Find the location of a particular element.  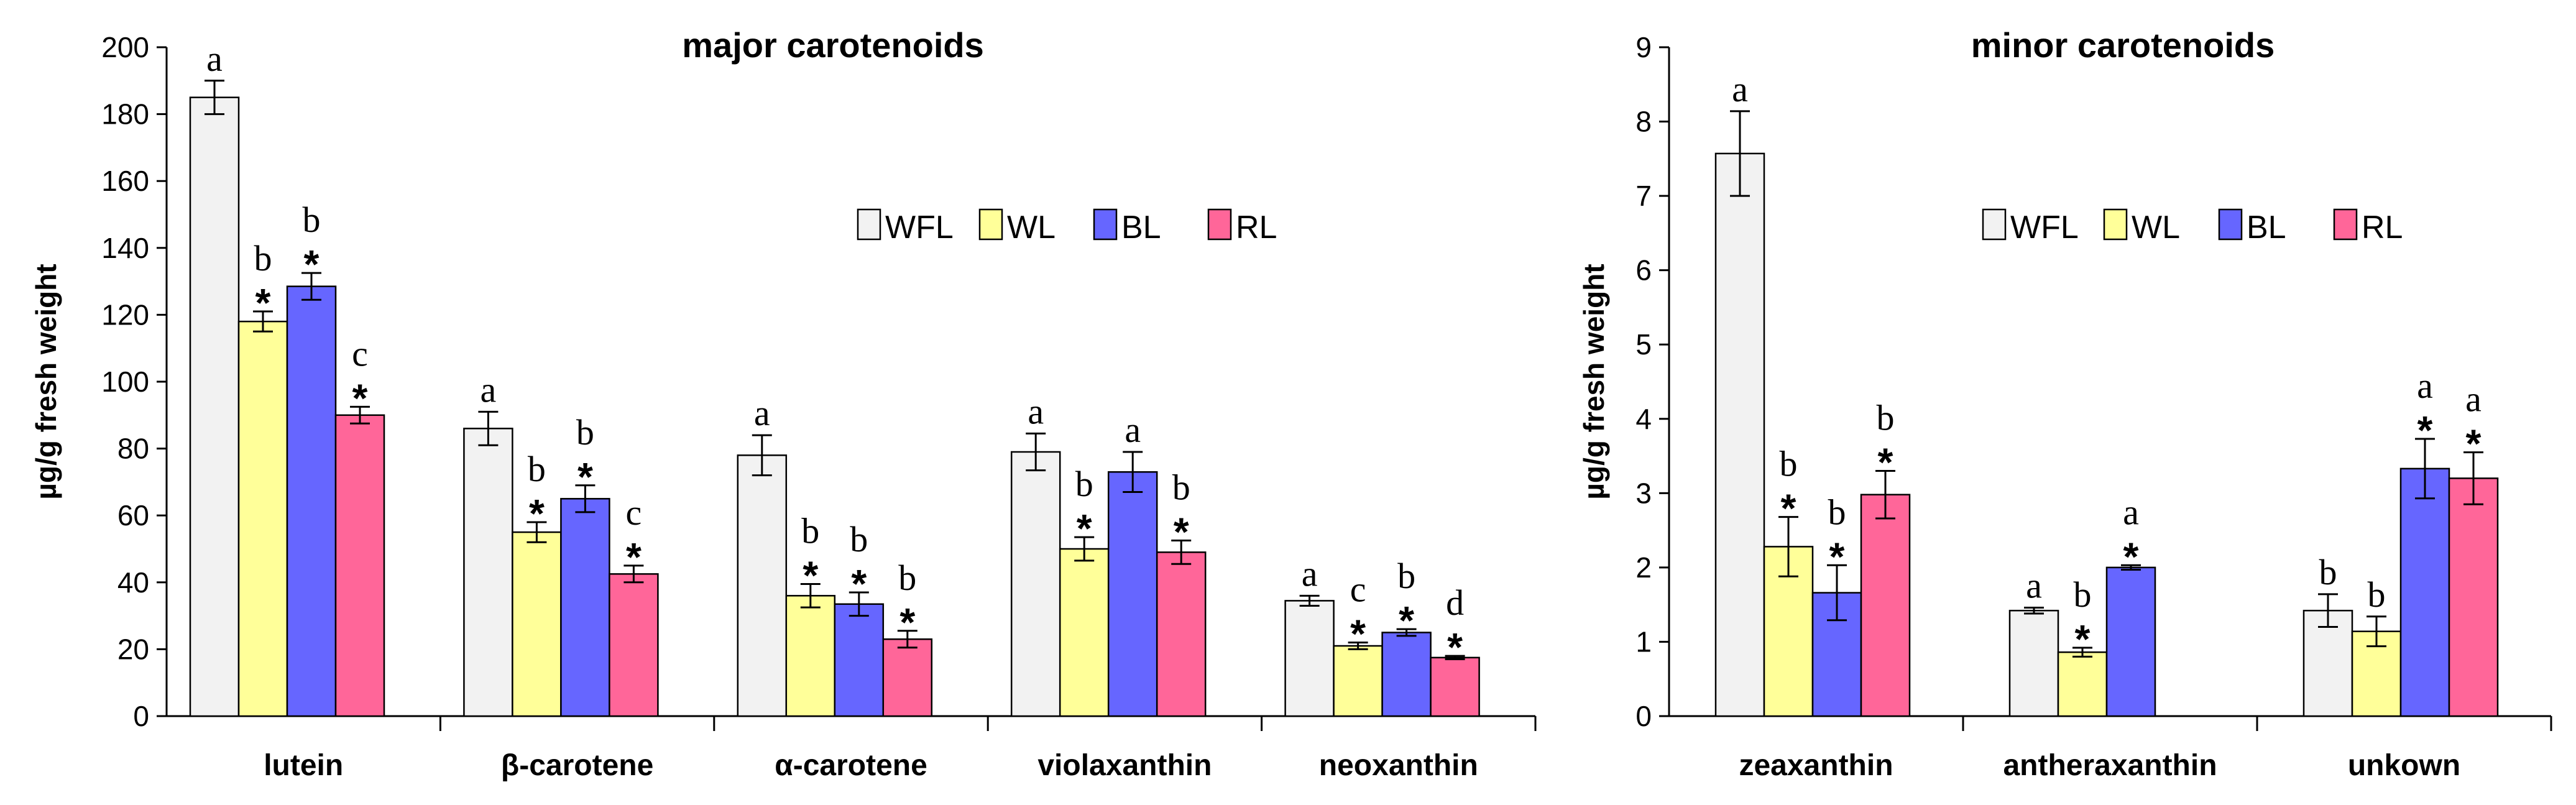

y-tick-label: 4 is located at coordinates (1643, 419).